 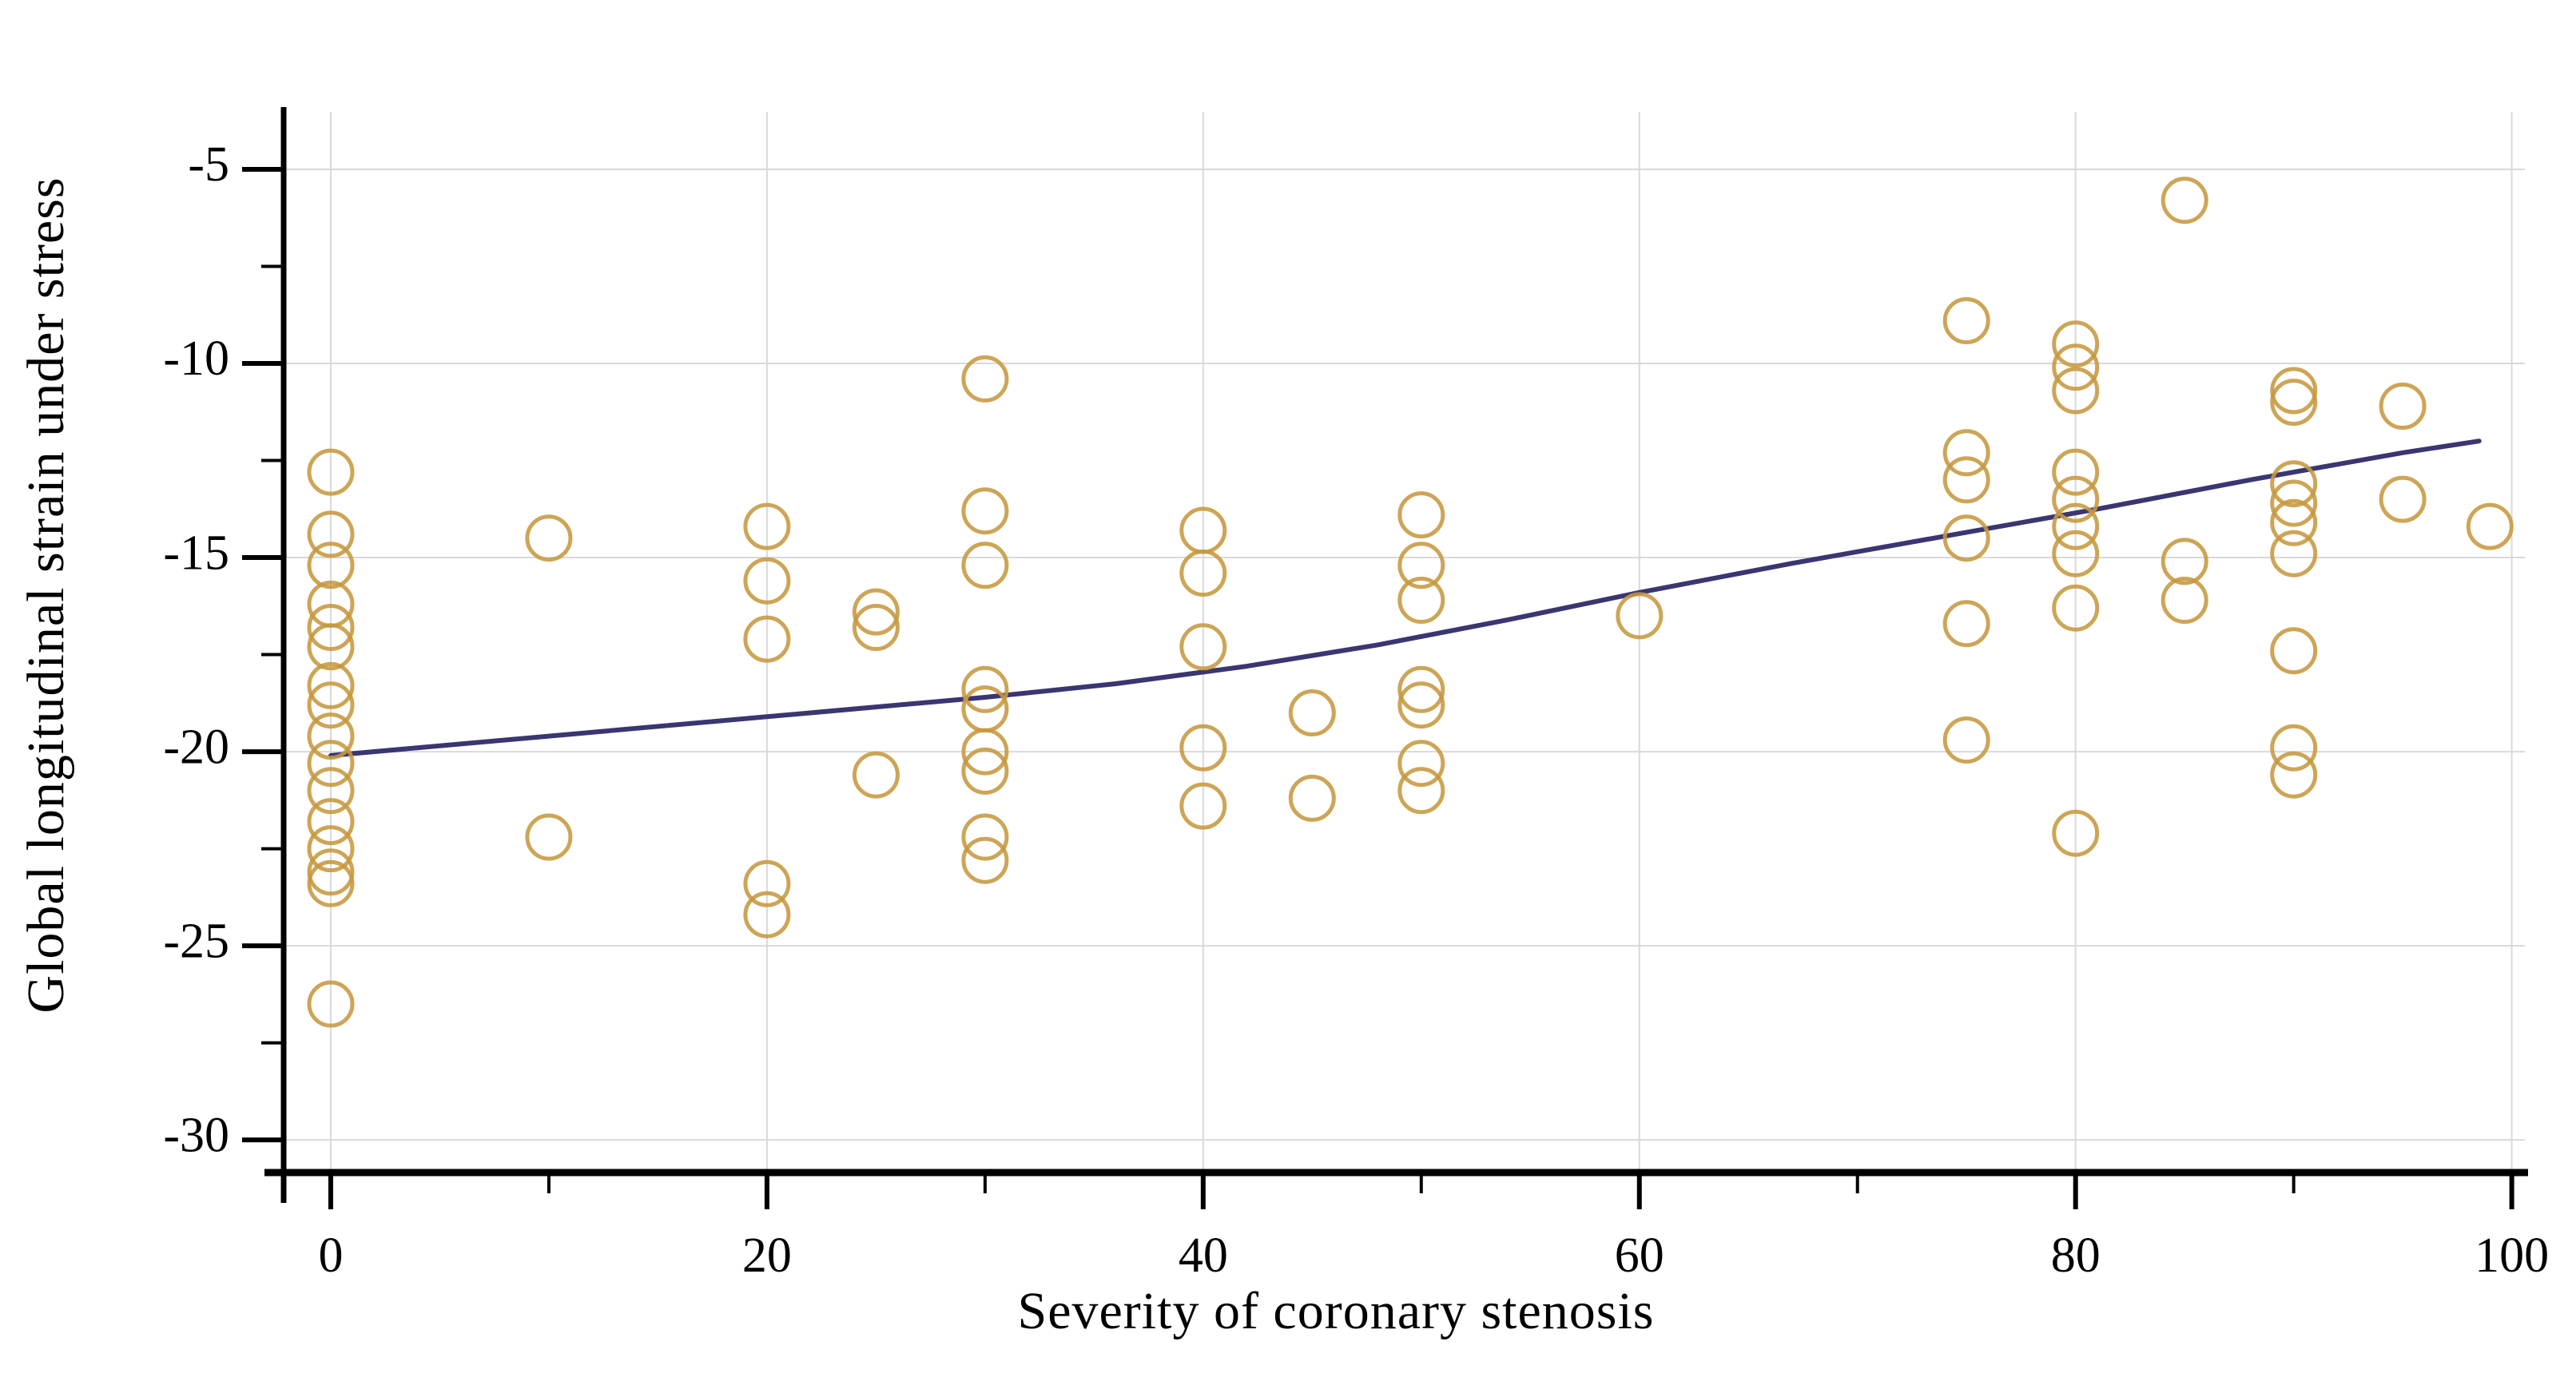 What do you see at coordinates (208, 164) in the screenshot?
I see `y-tick-label: -5` at bounding box center [208, 164].